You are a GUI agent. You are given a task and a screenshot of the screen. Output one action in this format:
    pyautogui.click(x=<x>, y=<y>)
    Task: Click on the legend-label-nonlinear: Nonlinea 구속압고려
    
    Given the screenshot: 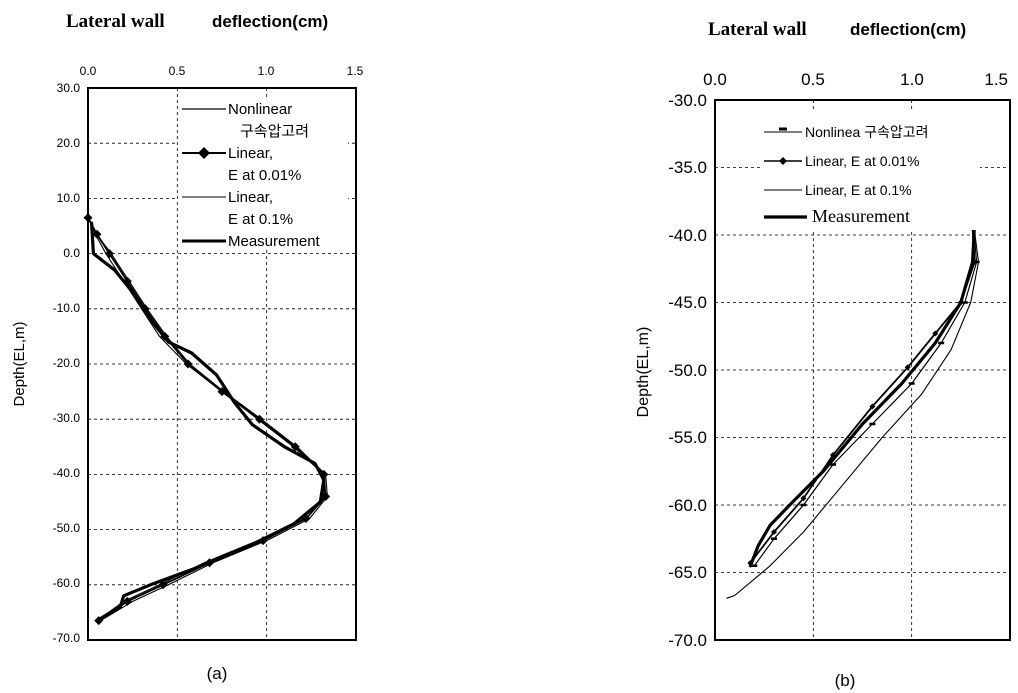 What is the action you would take?
    pyautogui.click(x=867, y=132)
    